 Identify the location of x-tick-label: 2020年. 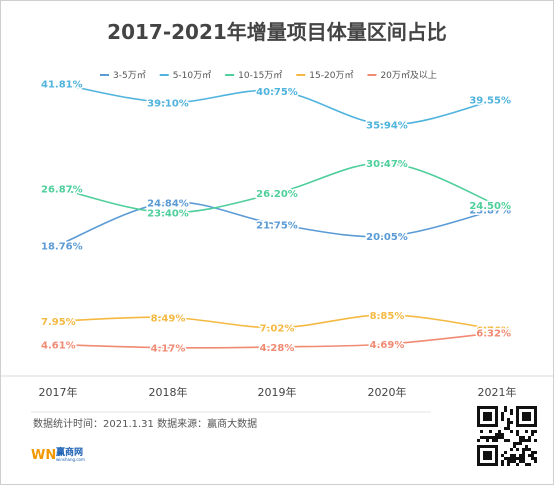
(387, 392).